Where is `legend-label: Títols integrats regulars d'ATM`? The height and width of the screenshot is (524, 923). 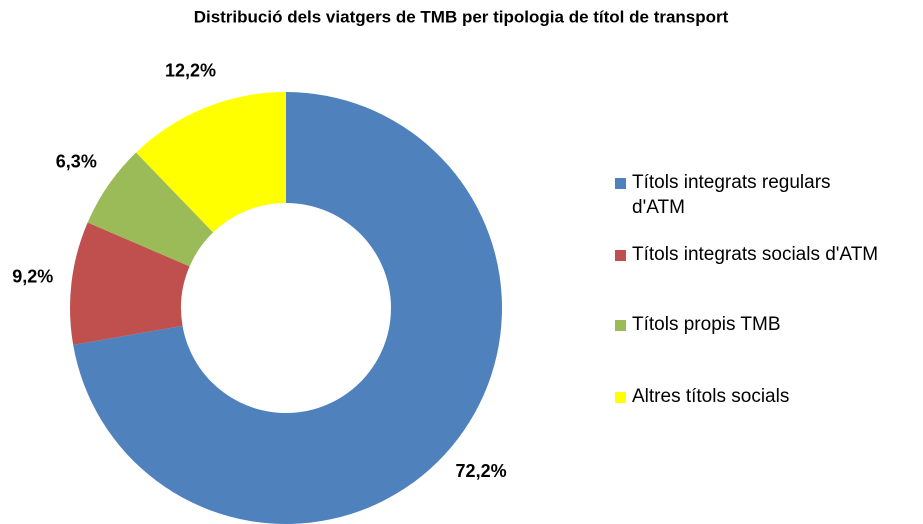
legend-label: Títols integrats regulars d'ATM is located at coordinates (731, 195).